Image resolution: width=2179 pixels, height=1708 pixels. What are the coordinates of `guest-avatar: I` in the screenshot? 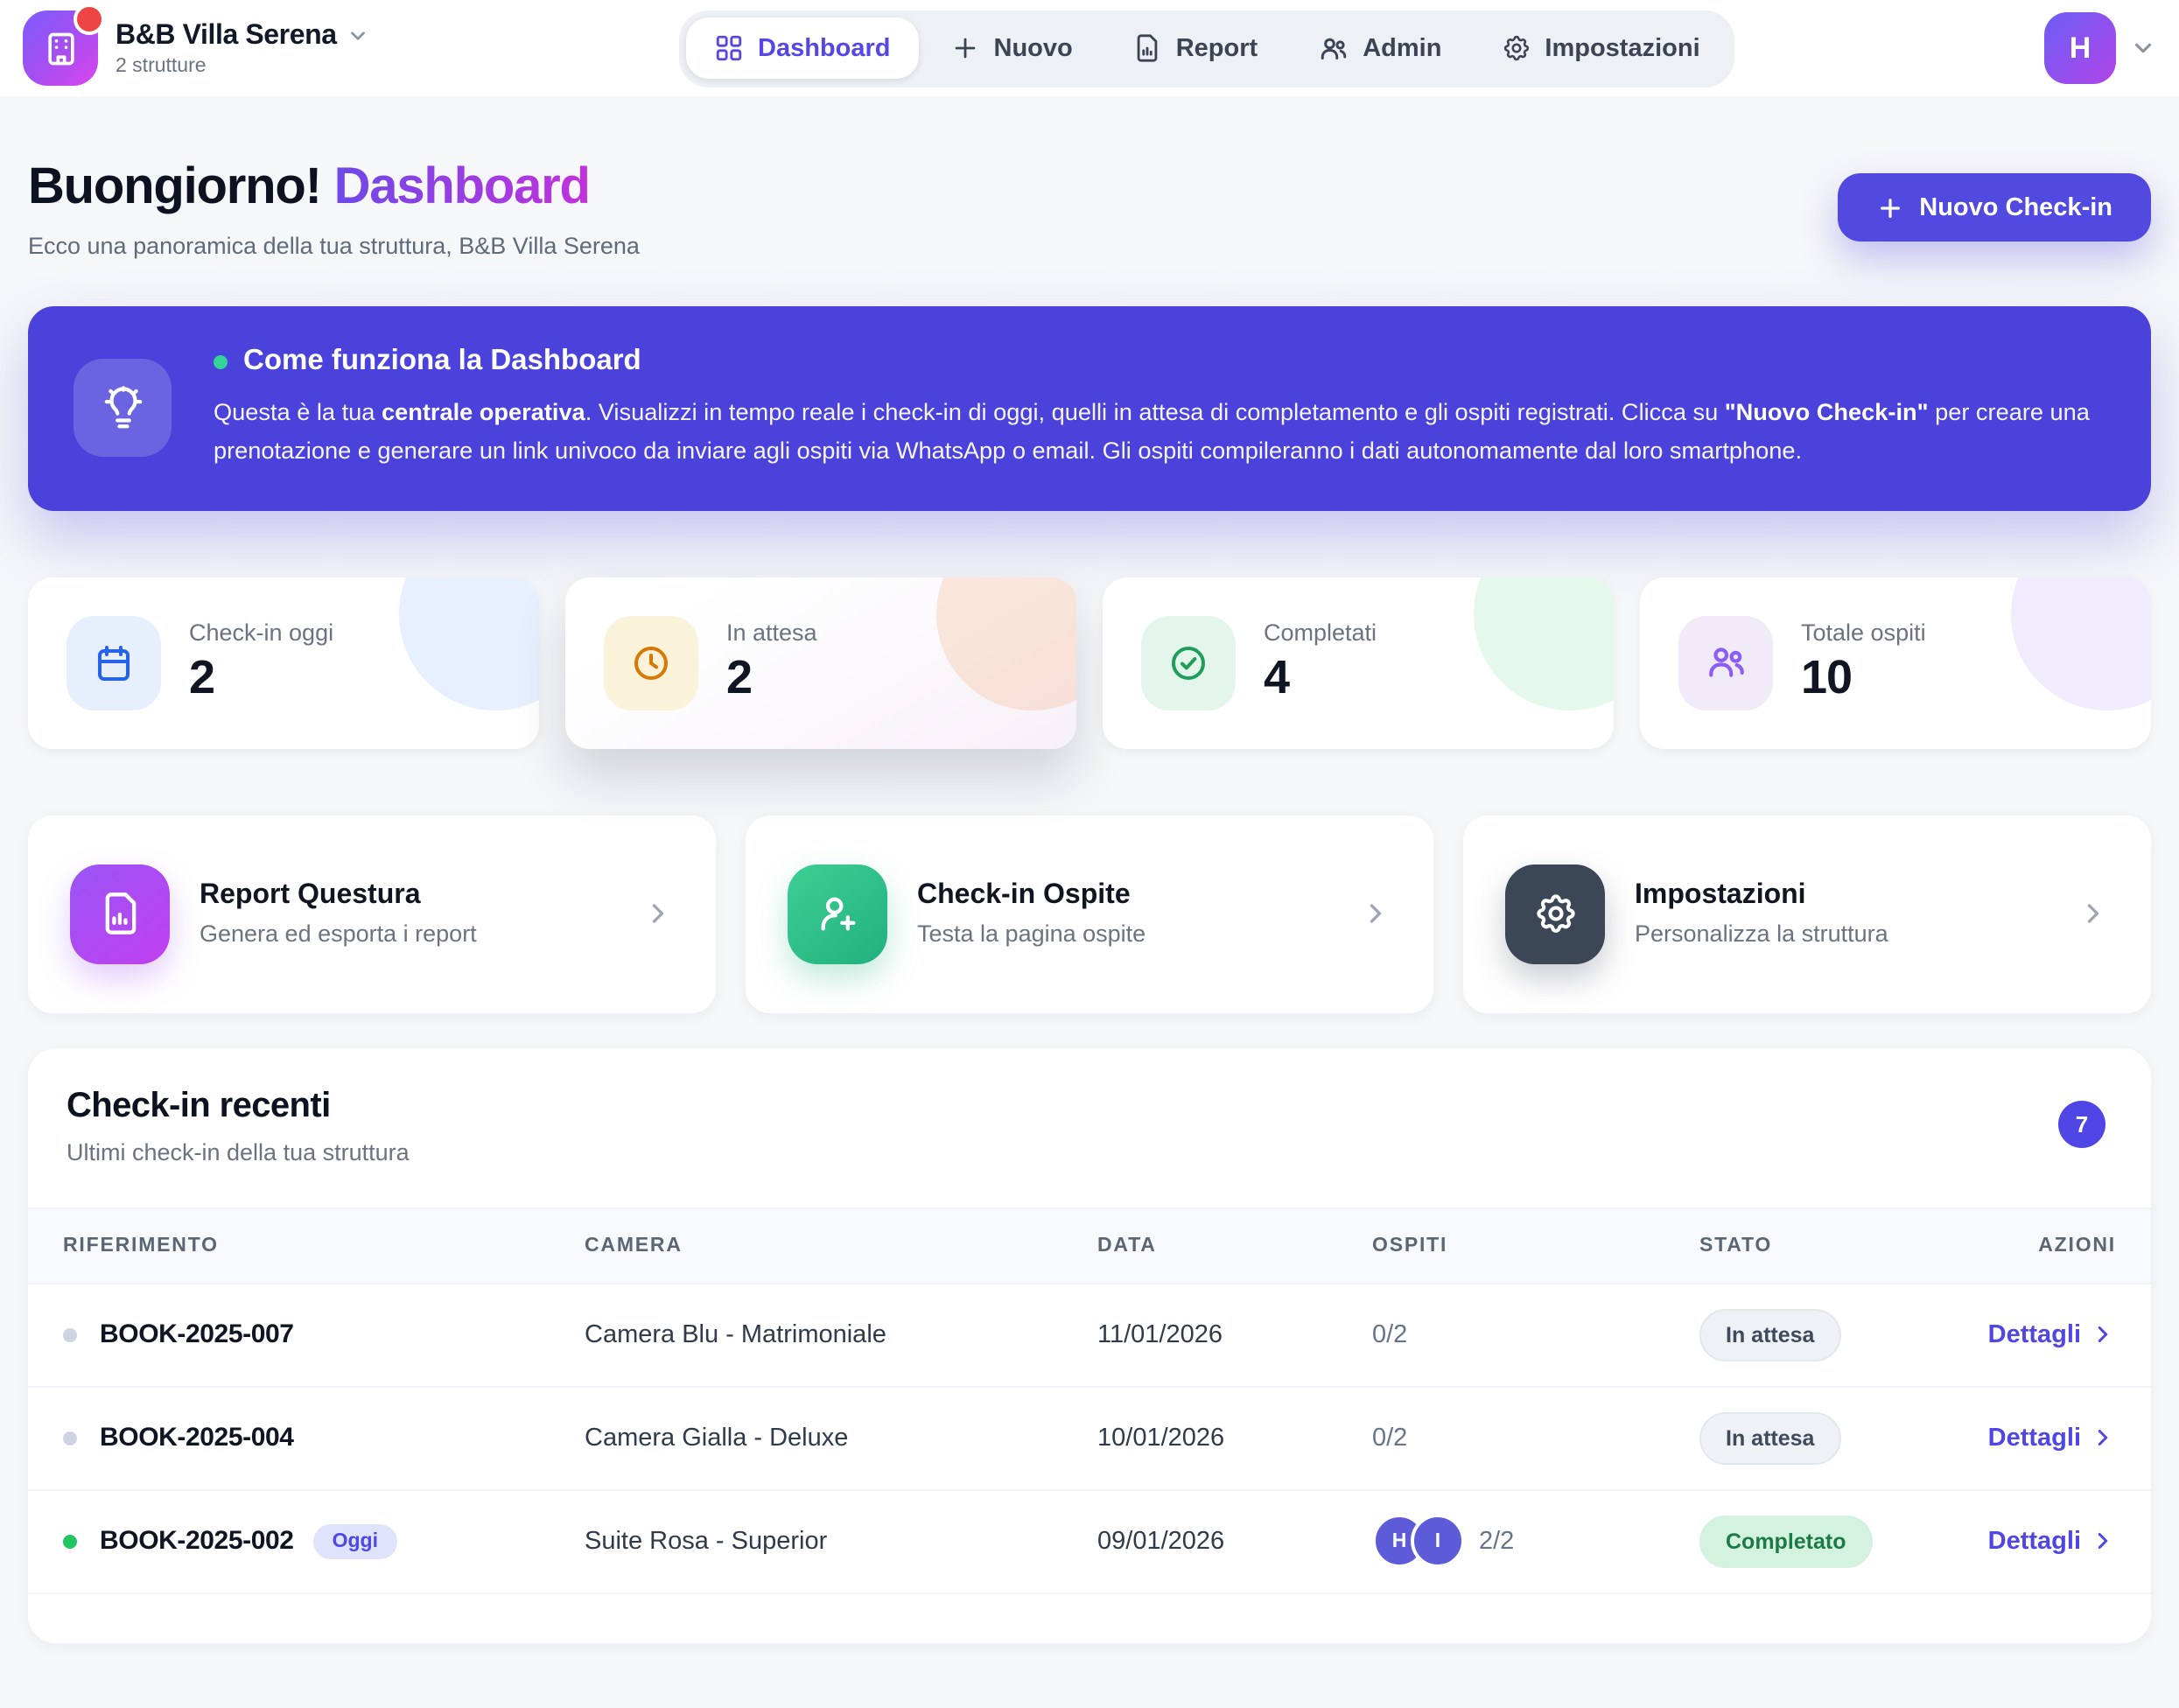 It's located at (1438, 1541).